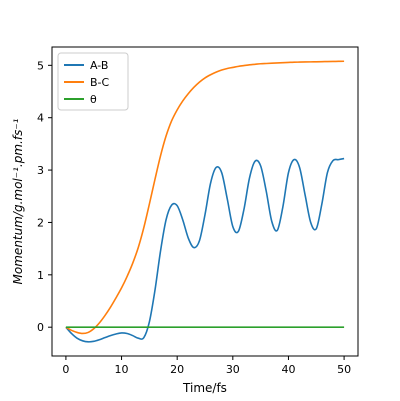  I want to click on legend-box, so click(93, 81).